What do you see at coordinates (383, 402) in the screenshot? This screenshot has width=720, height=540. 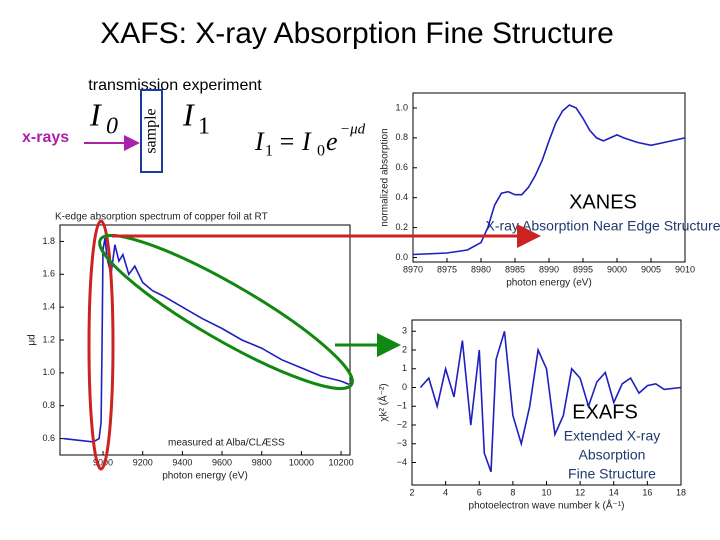 I see `y-axis-label: χk² (Å⁻²)` at bounding box center [383, 402].